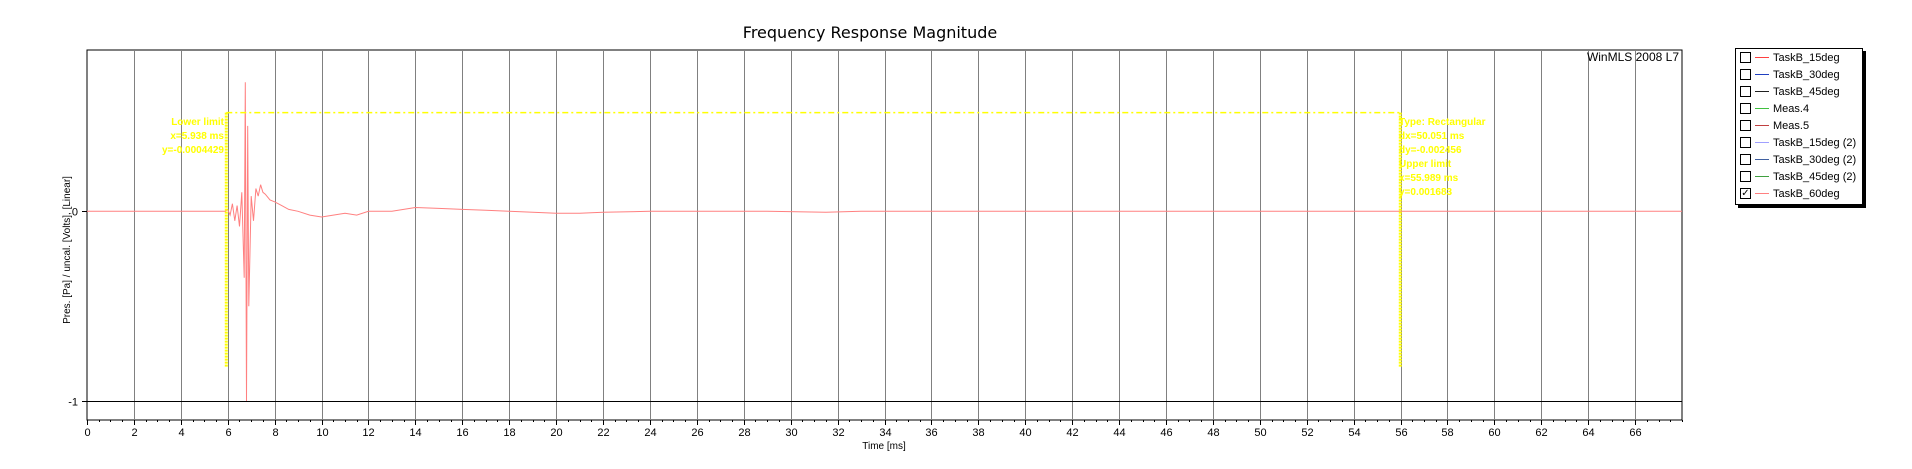  I want to click on x-tick-label: 16, so click(462, 433).